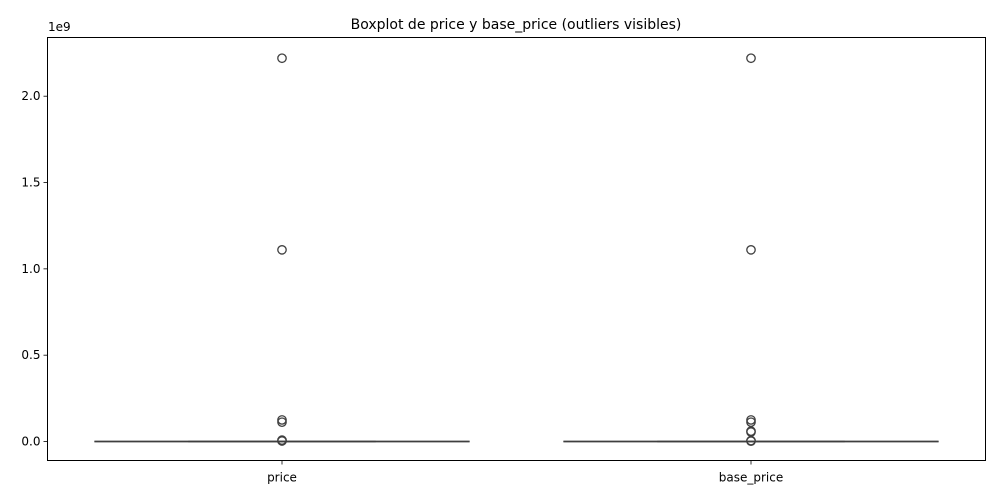 This screenshot has height=500, width=1000. Describe the element at coordinates (30, 355) in the screenshot. I see `y-tick-label: 0.5` at that location.